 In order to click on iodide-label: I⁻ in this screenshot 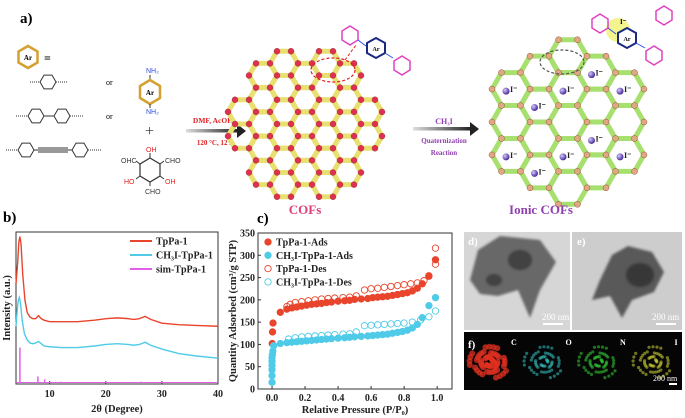, I will do `click(627, 89)`.